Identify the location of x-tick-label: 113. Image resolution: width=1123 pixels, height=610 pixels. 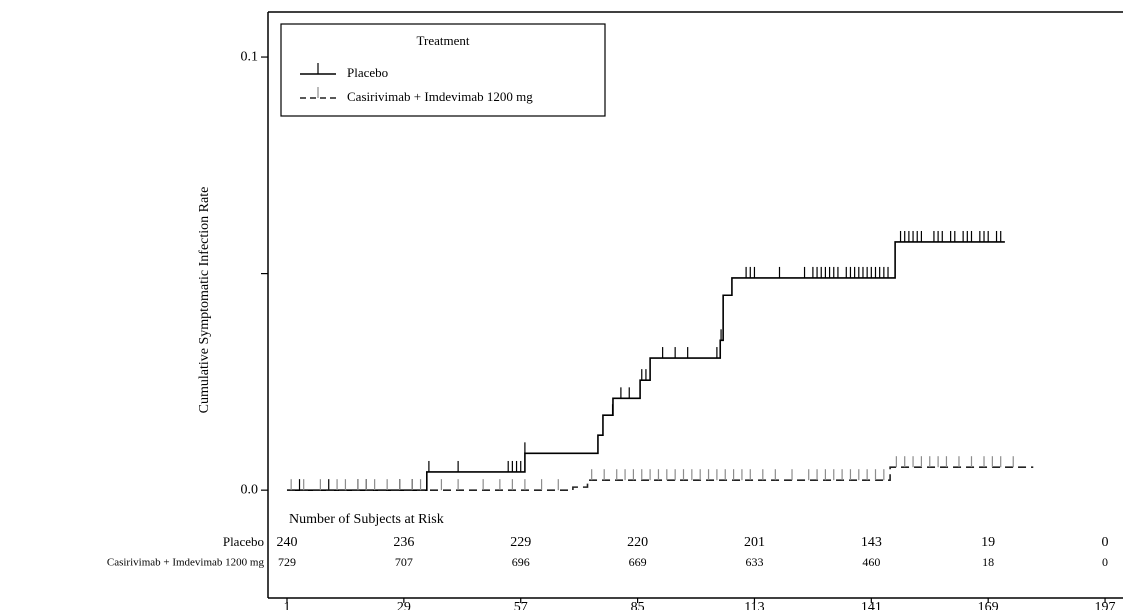
(754, 605).